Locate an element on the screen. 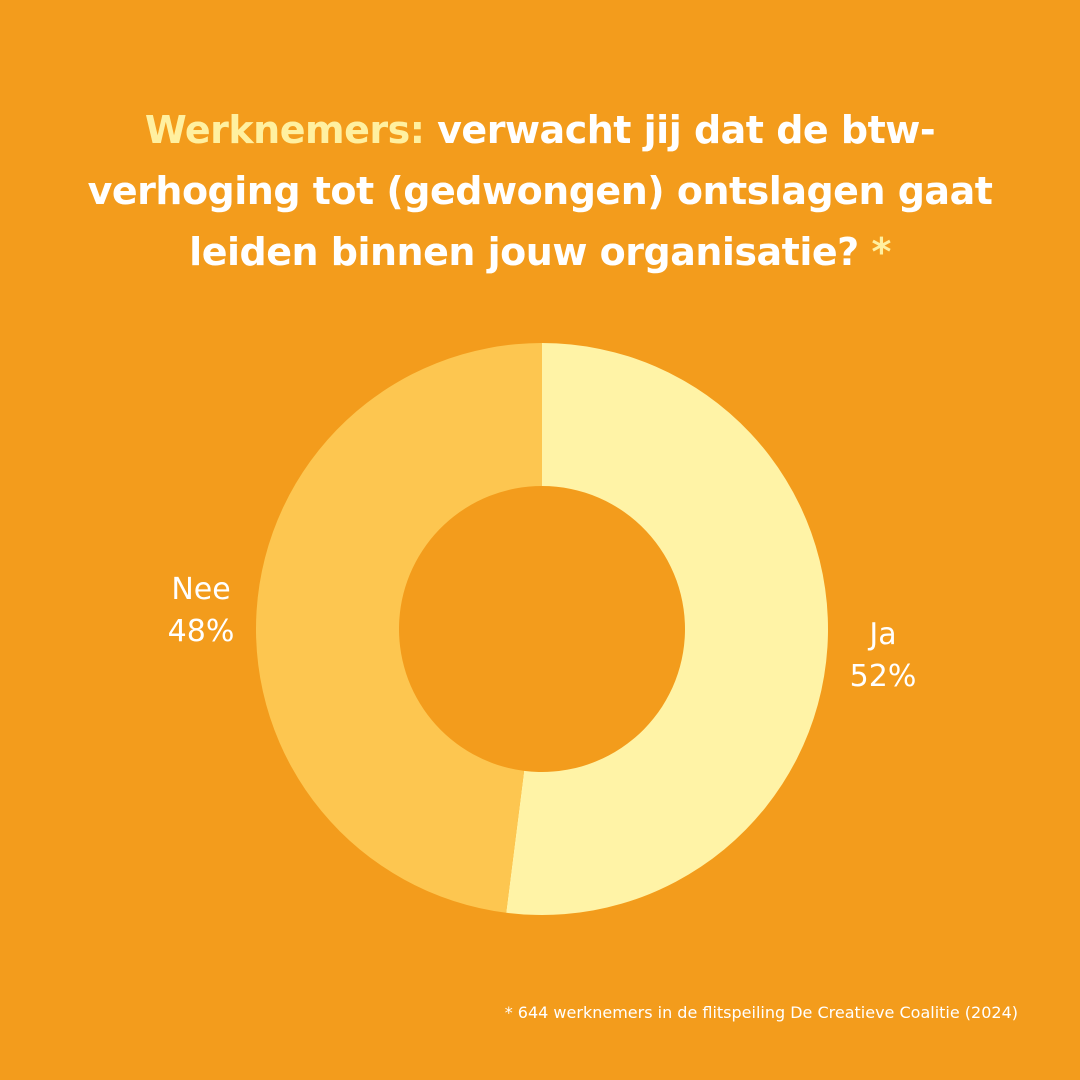 The height and width of the screenshot is (1080, 1080). donut-slice-nee is located at coordinates (399, 628).